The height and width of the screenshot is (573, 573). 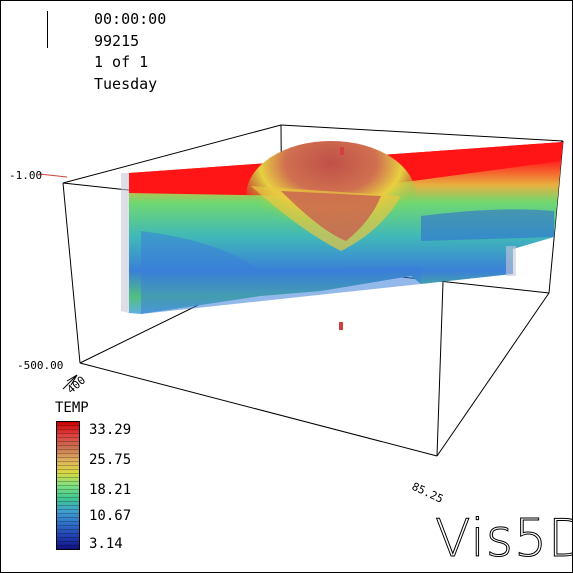 I want to click on legend-label-min: 3.14, so click(x=106, y=544).